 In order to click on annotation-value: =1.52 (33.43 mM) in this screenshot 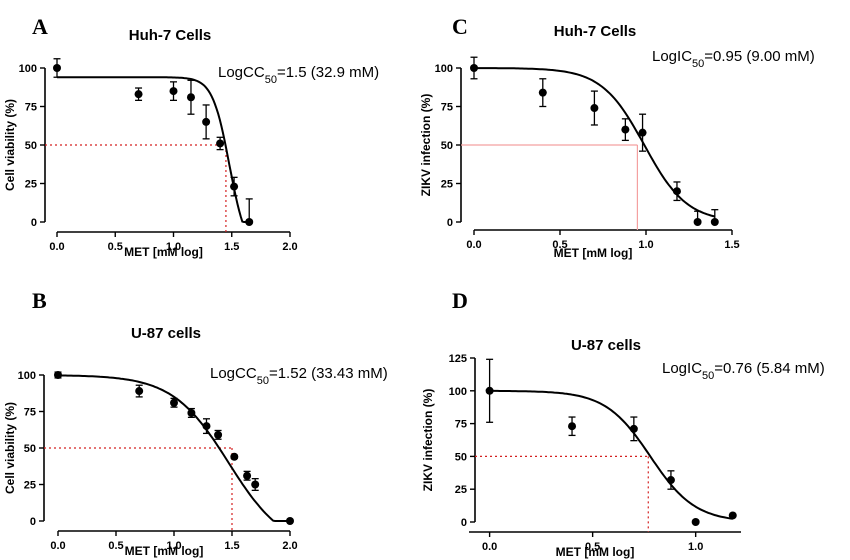, I will do `click(328, 373)`.